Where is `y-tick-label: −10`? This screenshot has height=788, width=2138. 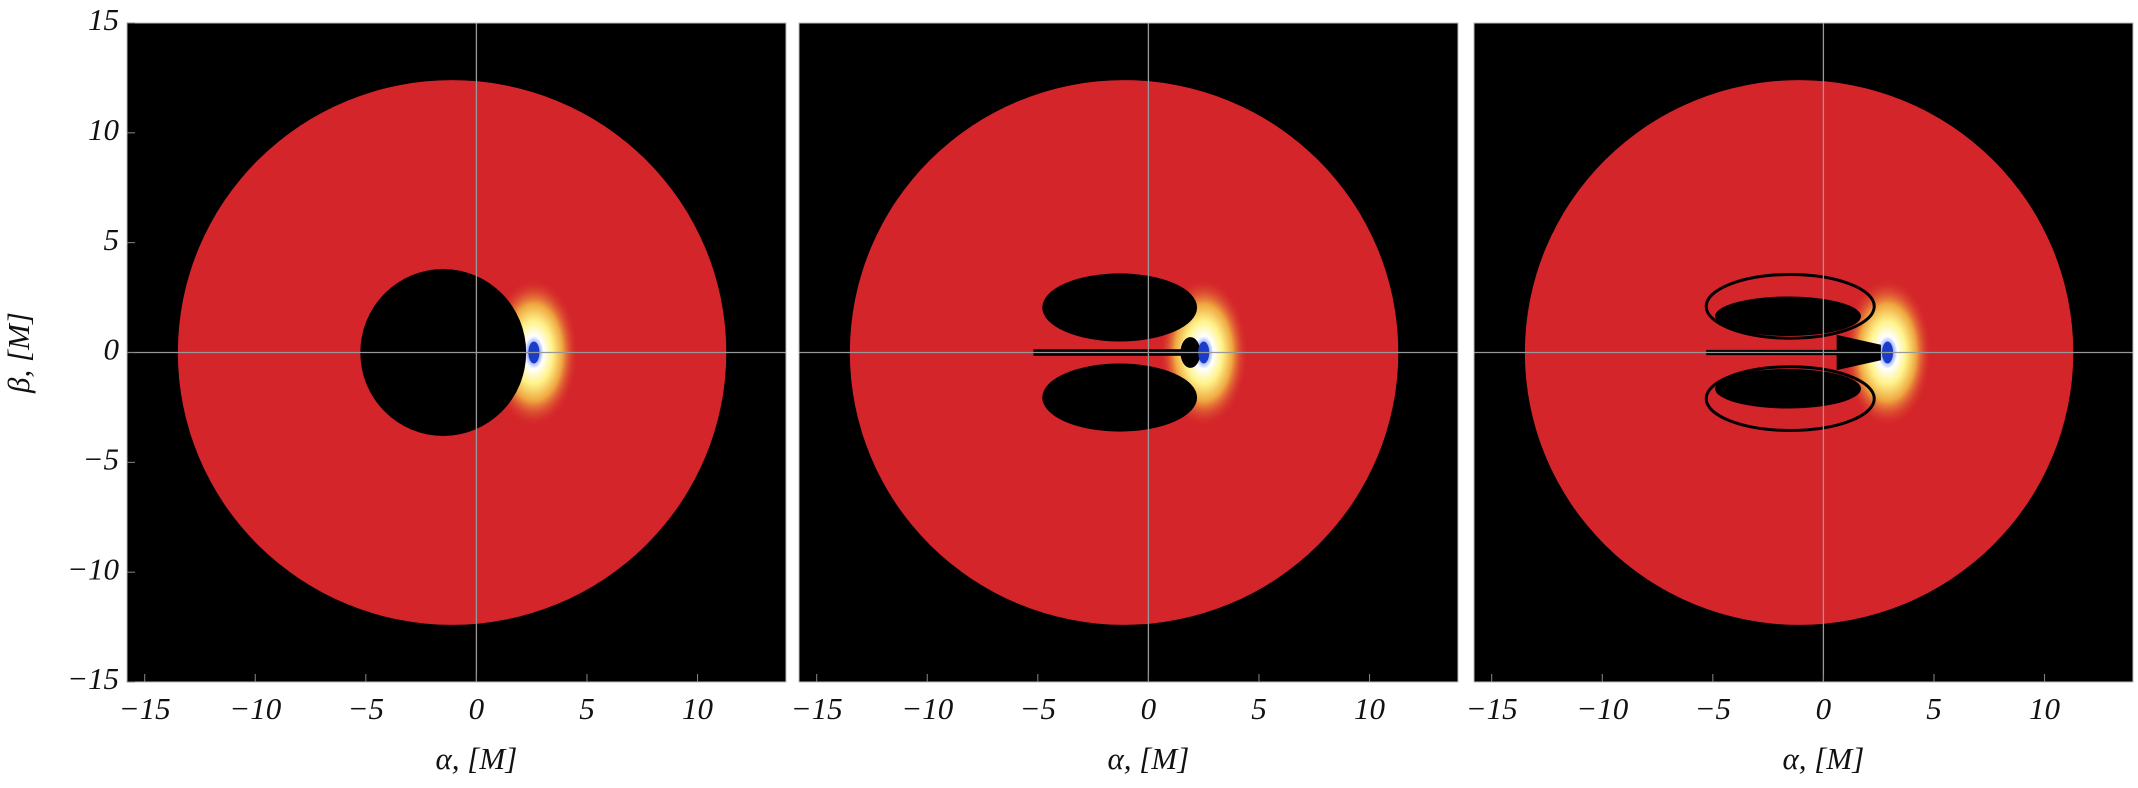
y-tick-label: −10 is located at coordinates (93, 568).